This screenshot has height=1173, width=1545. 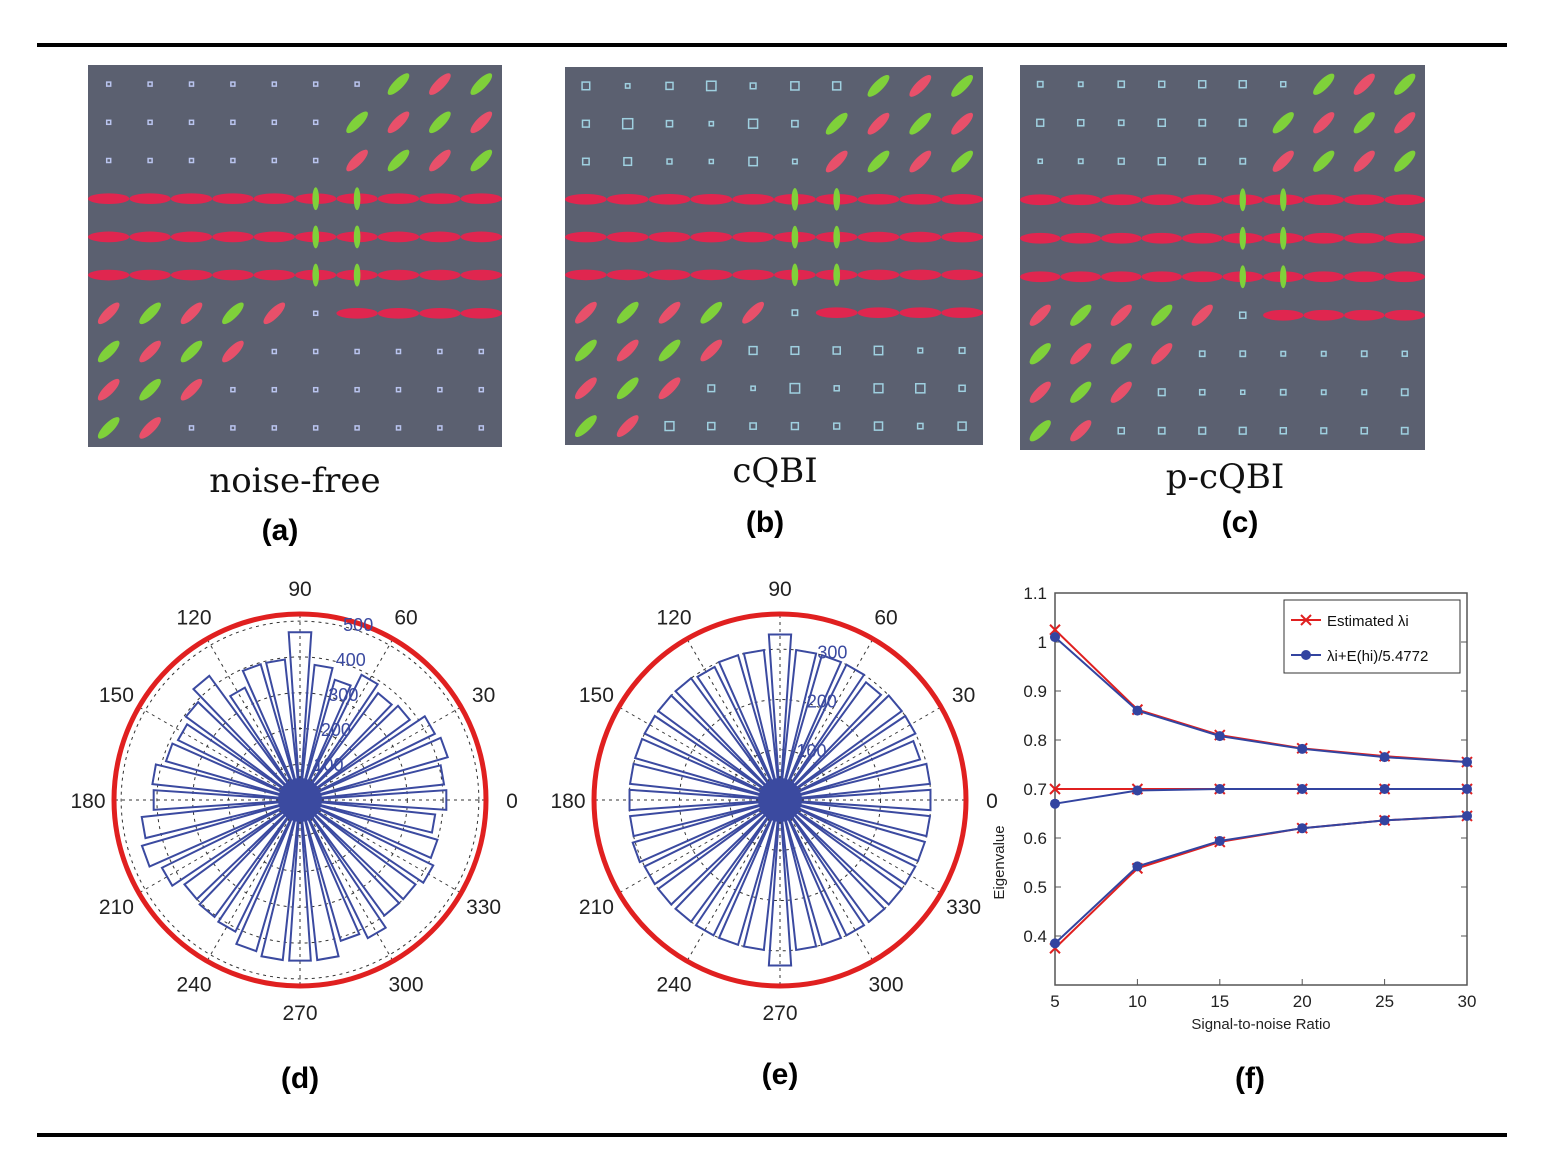 What do you see at coordinates (328, 765) in the screenshot?
I see `radial-tick-label: 100` at bounding box center [328, 765].